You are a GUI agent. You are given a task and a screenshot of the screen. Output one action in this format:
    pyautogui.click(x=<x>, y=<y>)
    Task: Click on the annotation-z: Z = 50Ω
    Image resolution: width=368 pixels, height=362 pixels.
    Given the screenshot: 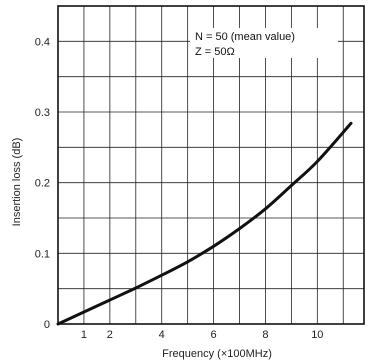 What is the action you would take?
    pyautogui.click(x=215, y=52)
    